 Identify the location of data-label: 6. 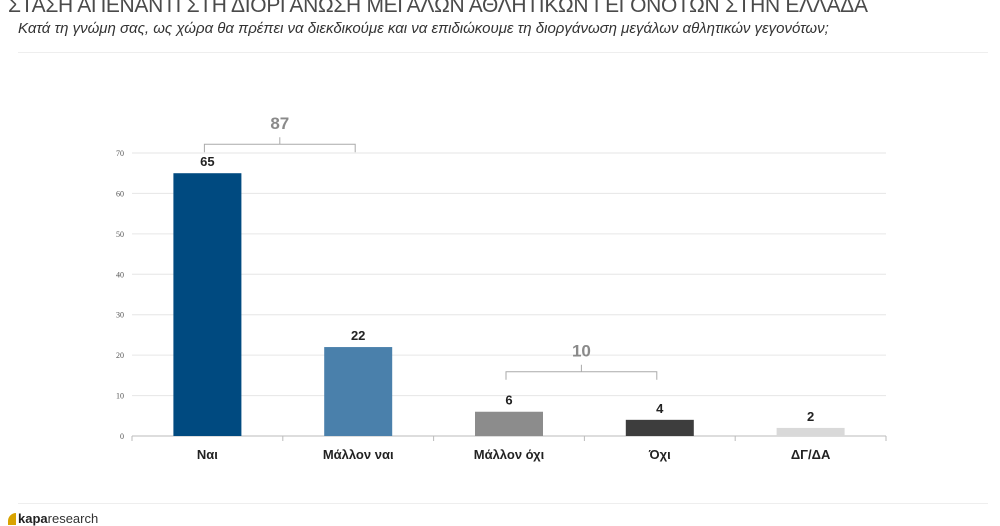
(508, 400).